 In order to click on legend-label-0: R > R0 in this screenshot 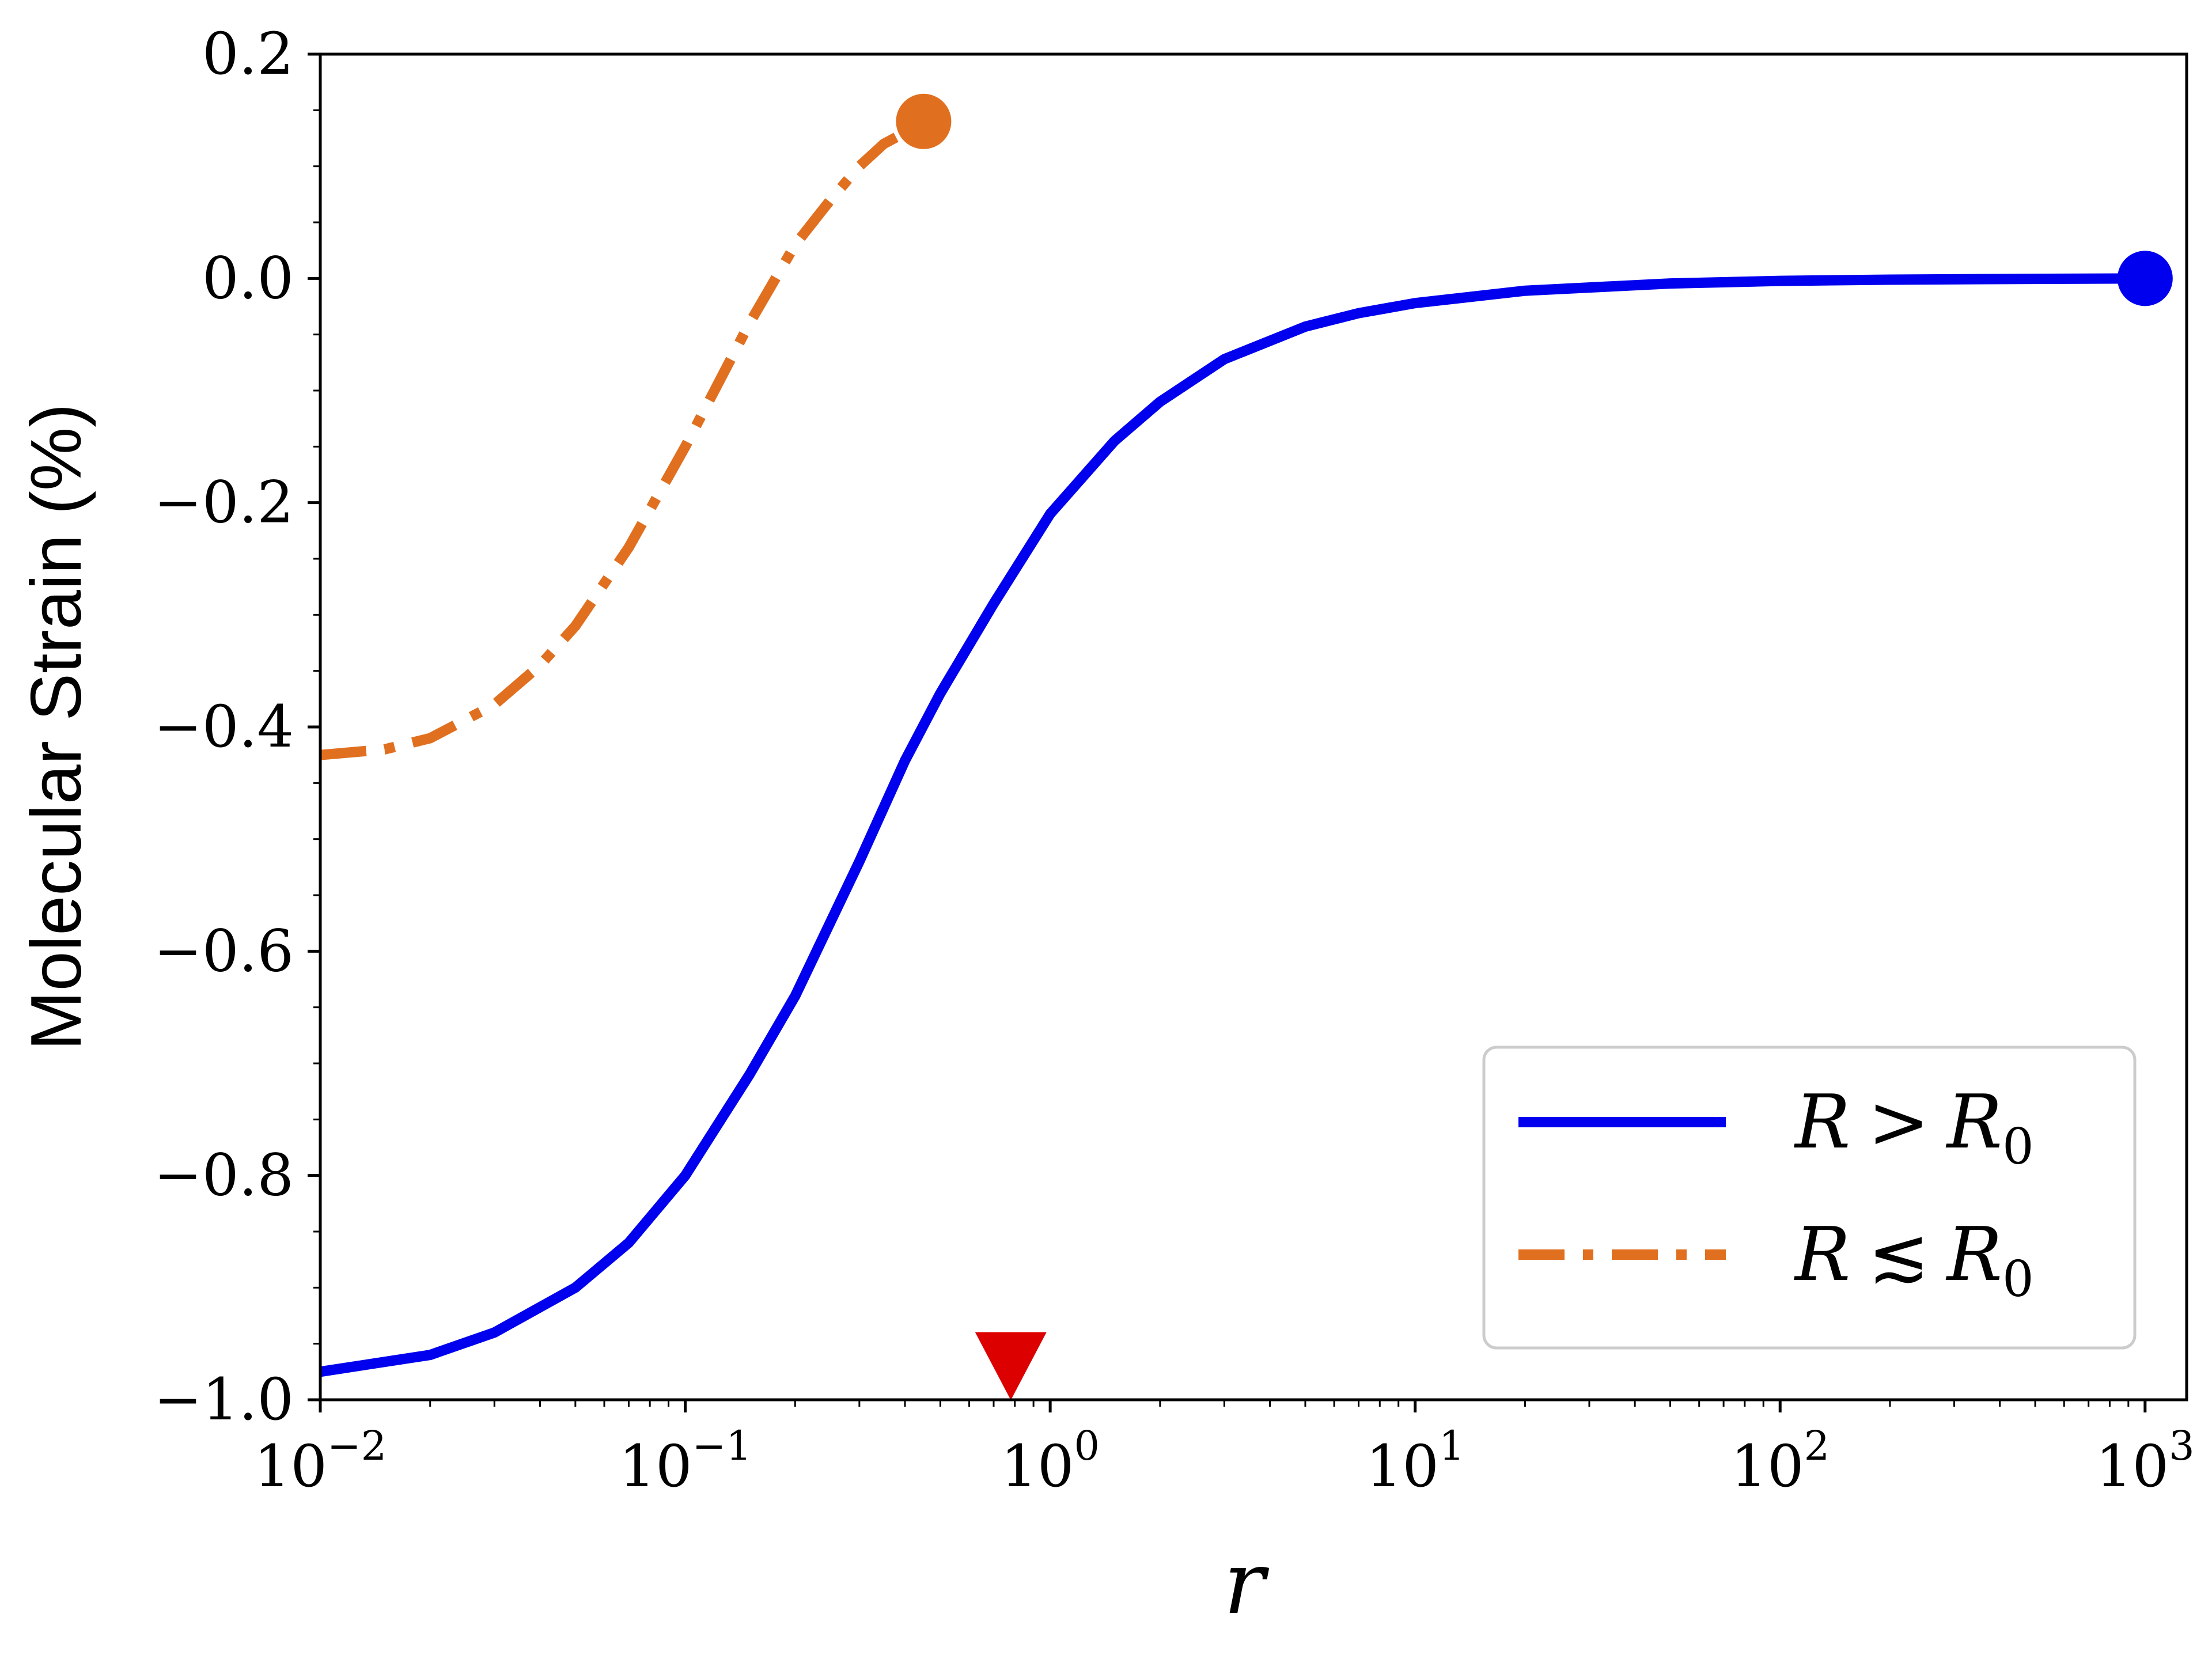, I will do `click(1914, 1128)`.